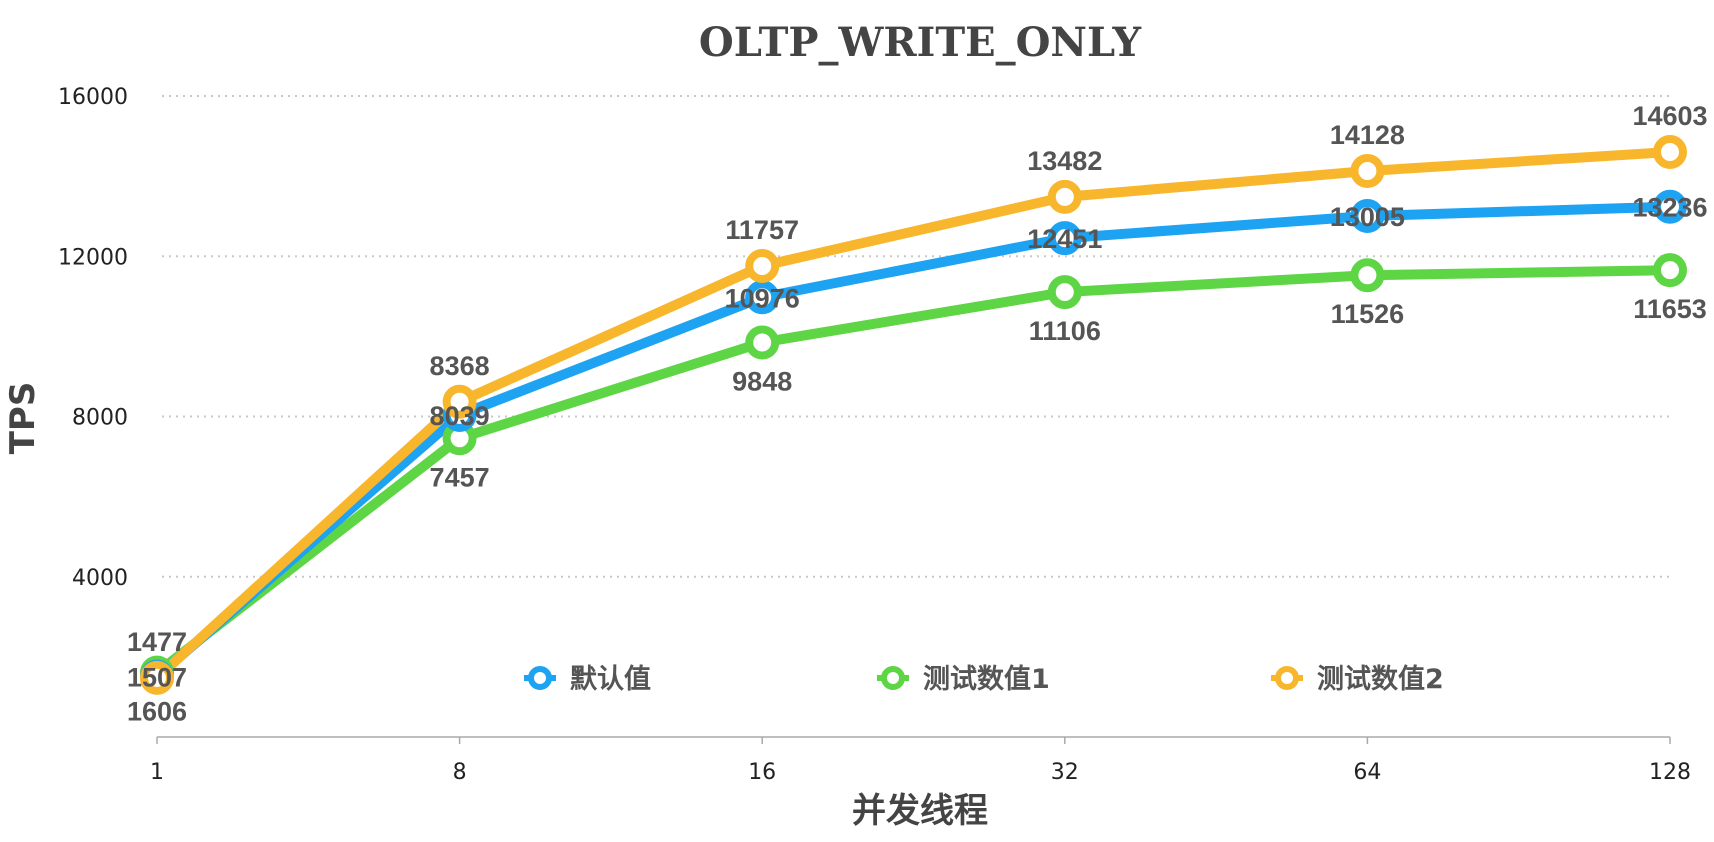 The height and width of the screenshot is (842, 1714). Describe the element at coordinates (1670, 309) in the screenshot. I see `data-label-s2-128: 11653` at that location.